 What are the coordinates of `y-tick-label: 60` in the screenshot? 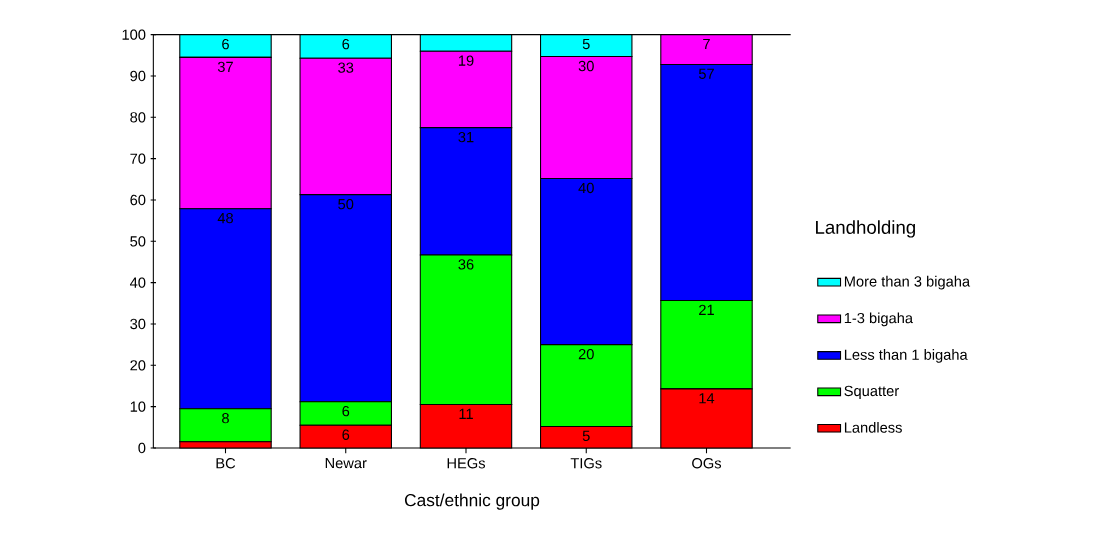 It's located at (138, 200).